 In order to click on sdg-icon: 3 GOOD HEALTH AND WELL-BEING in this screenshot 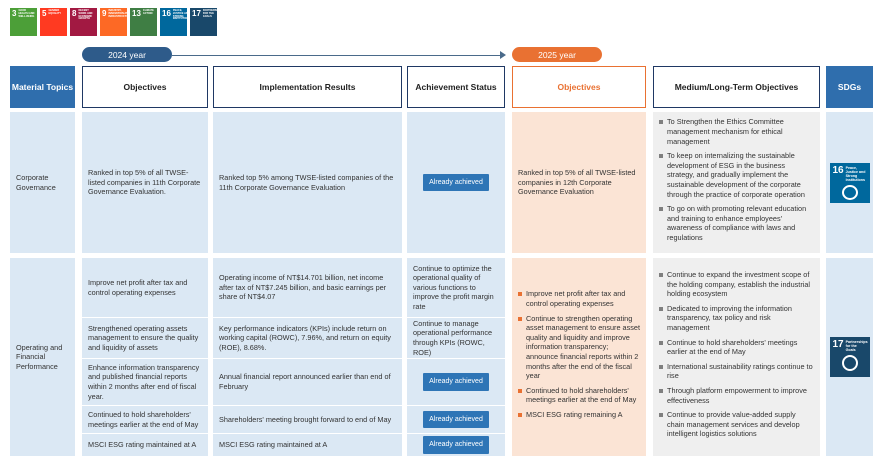, I will do `click(23, 22)`.